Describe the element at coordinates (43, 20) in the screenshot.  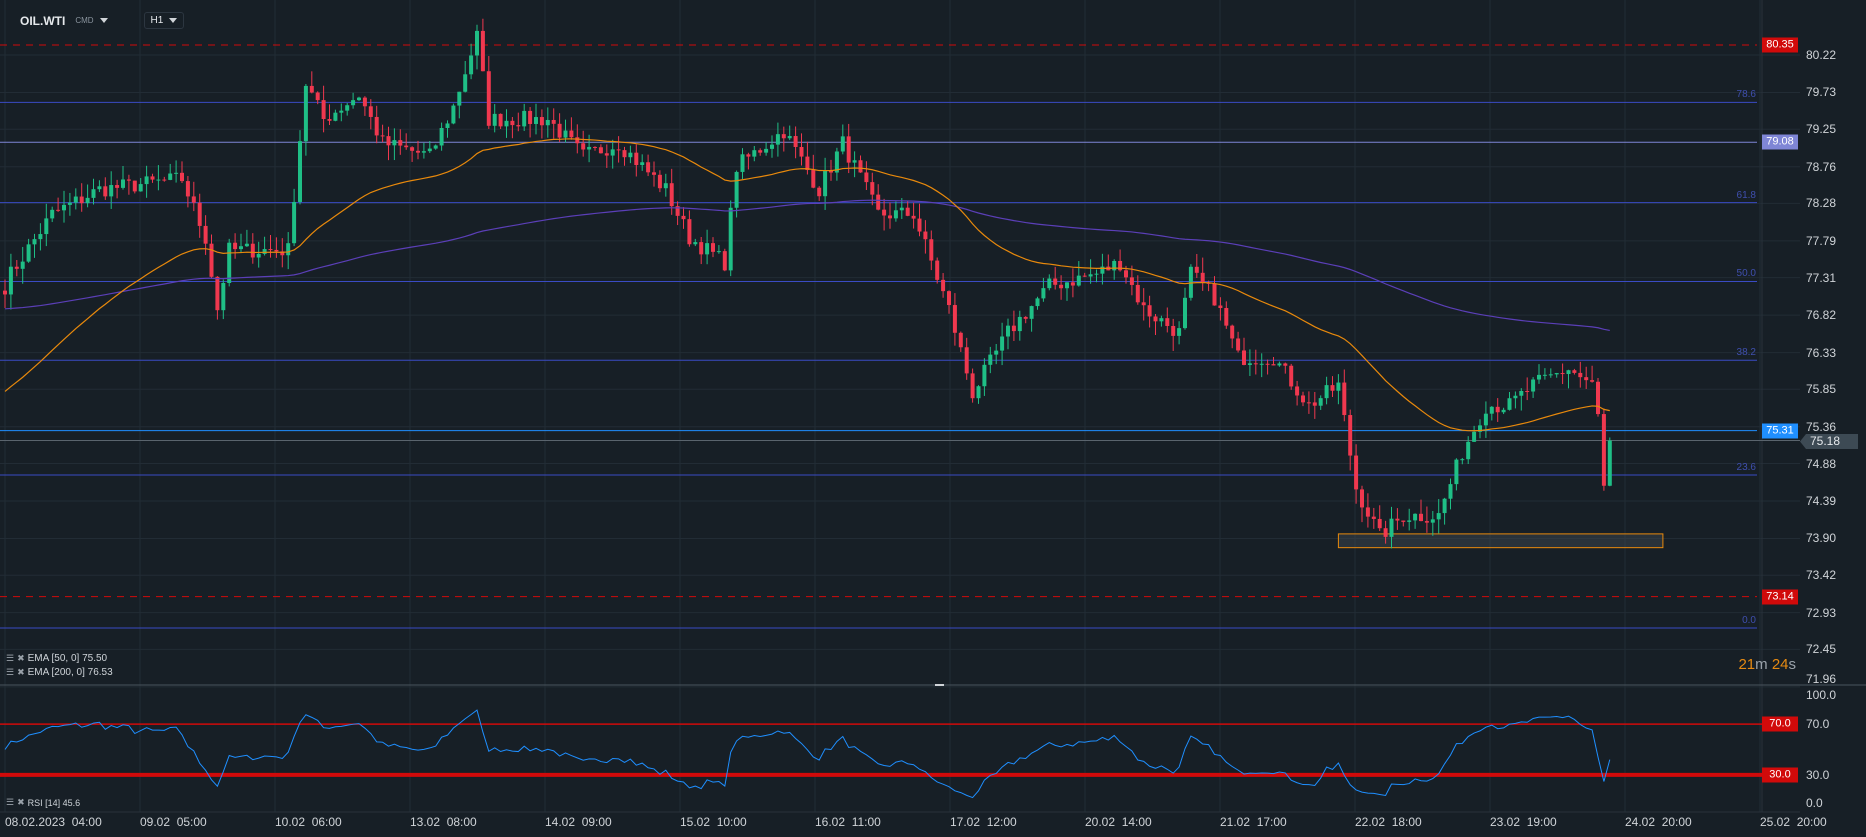
I see `symbol-name: OIL.WTI` at that location.